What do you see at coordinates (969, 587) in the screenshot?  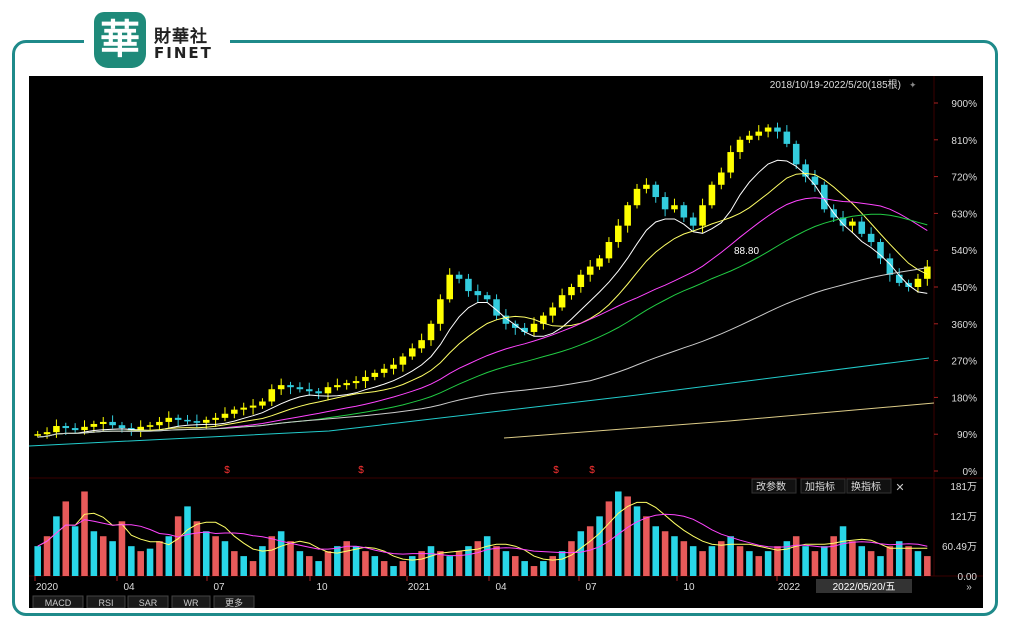 I see `scroll-right-icon: »` at bounding box center [969, 587].